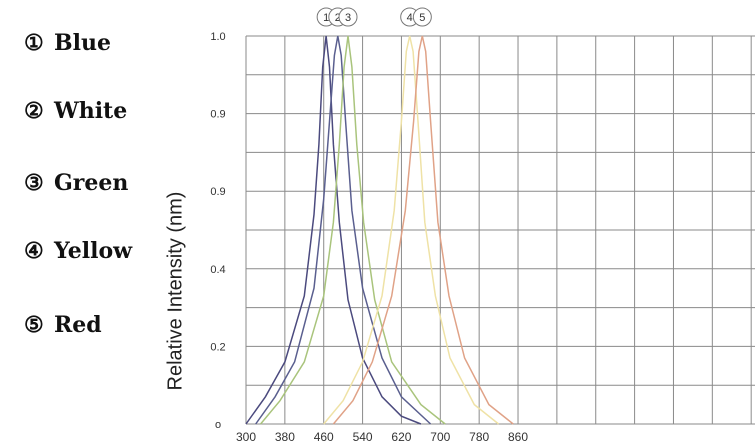 Image resolution: width=755 pixels, height=446 pixels. What do you see at coordinates (34, 43) in the screenshot?
I see `legend-number: ①` at bounding box center [34, 43].